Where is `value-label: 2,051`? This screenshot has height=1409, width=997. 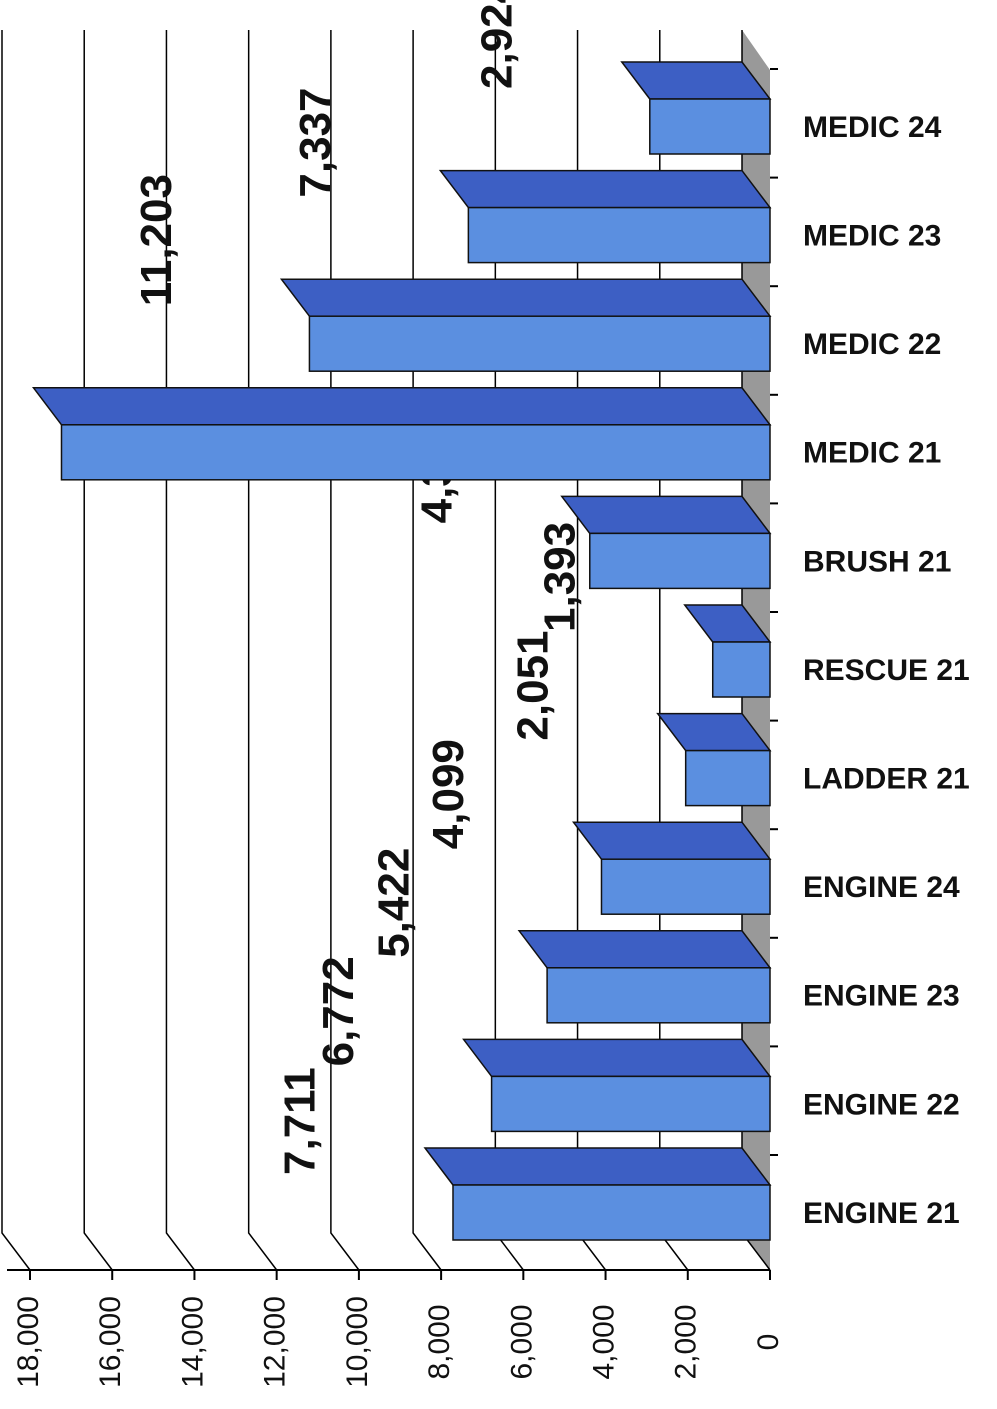
value-label: 2,051 is located at coordinates (532, 685).